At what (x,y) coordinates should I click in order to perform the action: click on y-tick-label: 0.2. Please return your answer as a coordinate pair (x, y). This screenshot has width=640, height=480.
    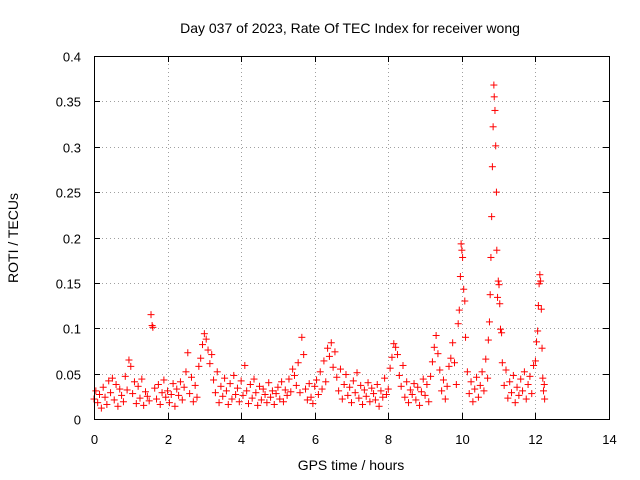
    Looking at the image, I should click on (72, 239).